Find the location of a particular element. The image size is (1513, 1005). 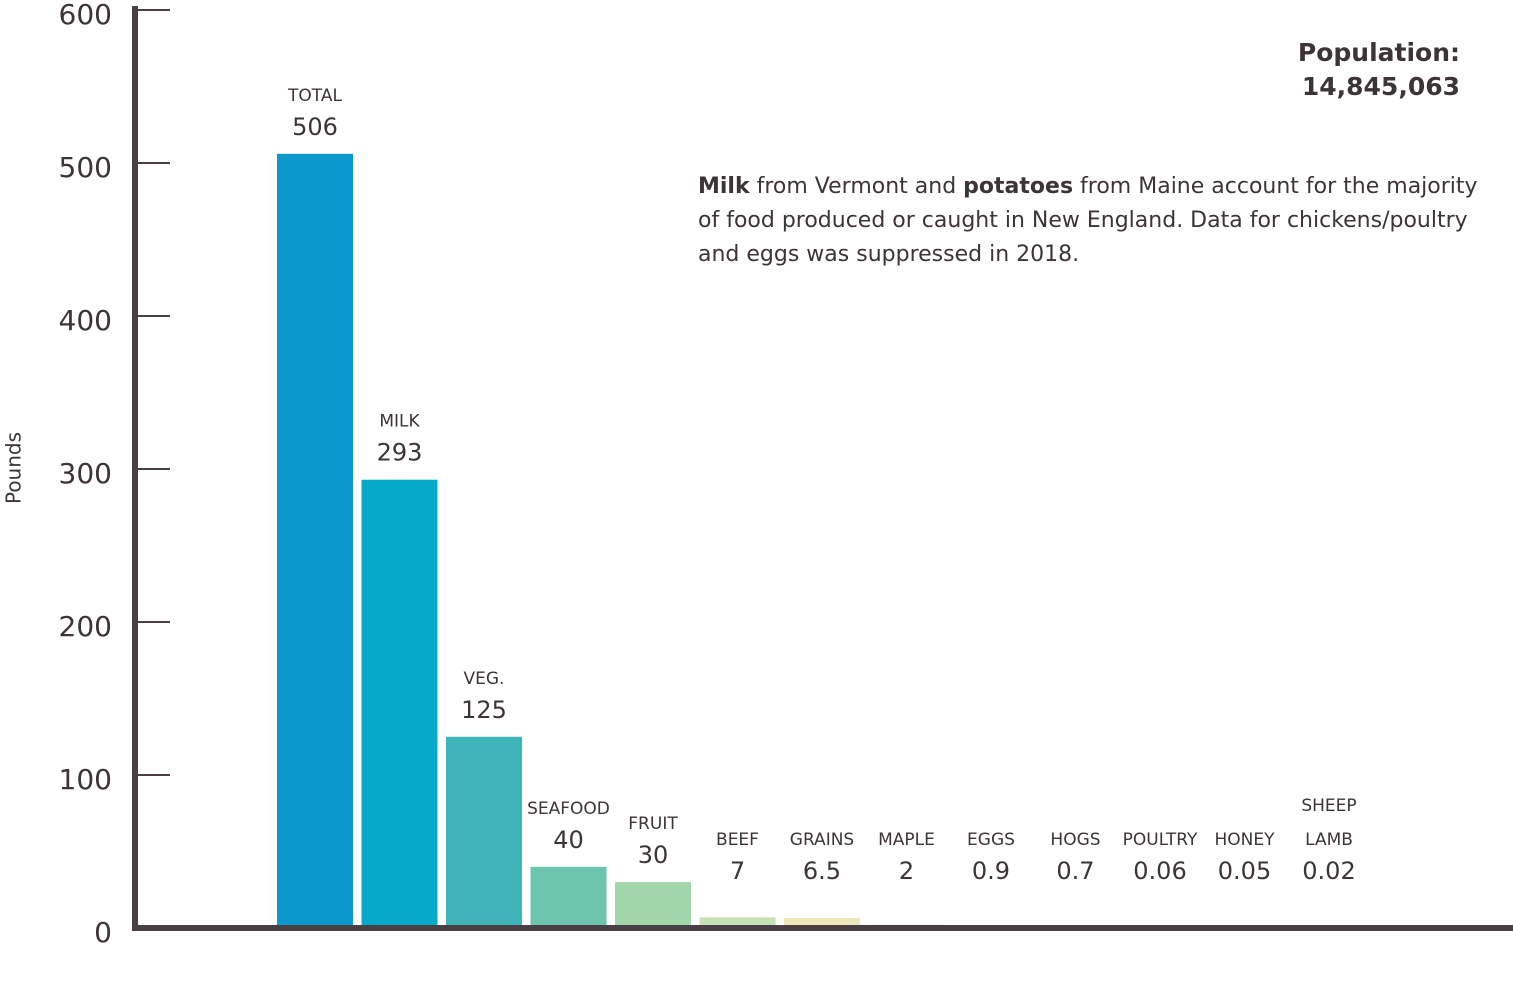

y-tick-label: 200 is located at coordinates (85, 626).